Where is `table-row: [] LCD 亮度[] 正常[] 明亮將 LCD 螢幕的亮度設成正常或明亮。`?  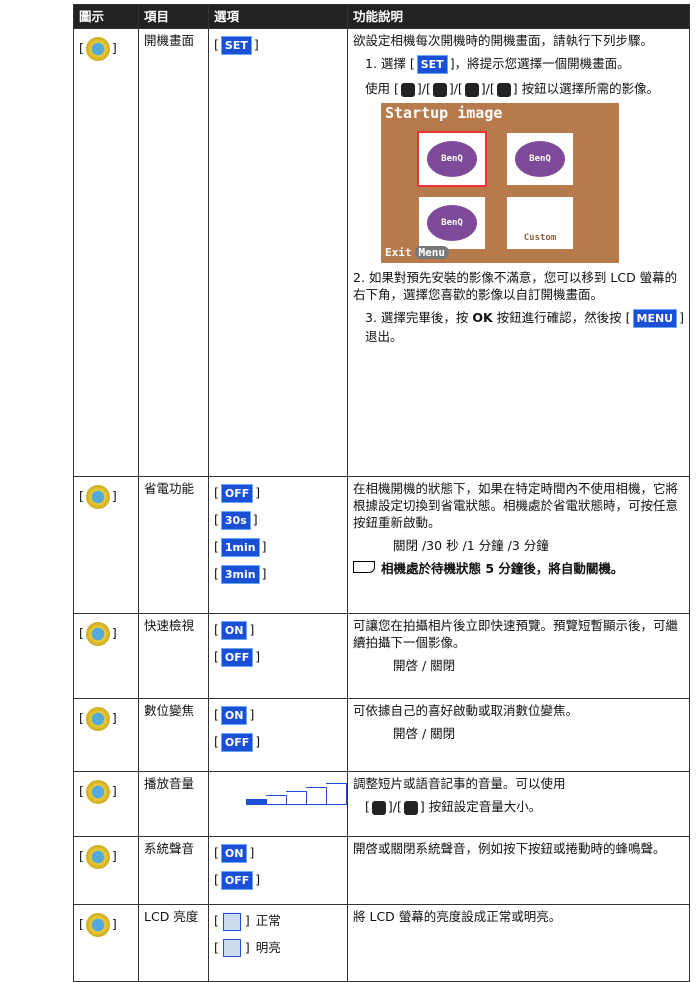
table-row: [] LCD 亮度[] 正常[] 明亮將 LCD 螢幕的亮度設成正常或明亮。 is located at coordinates (381, 943).